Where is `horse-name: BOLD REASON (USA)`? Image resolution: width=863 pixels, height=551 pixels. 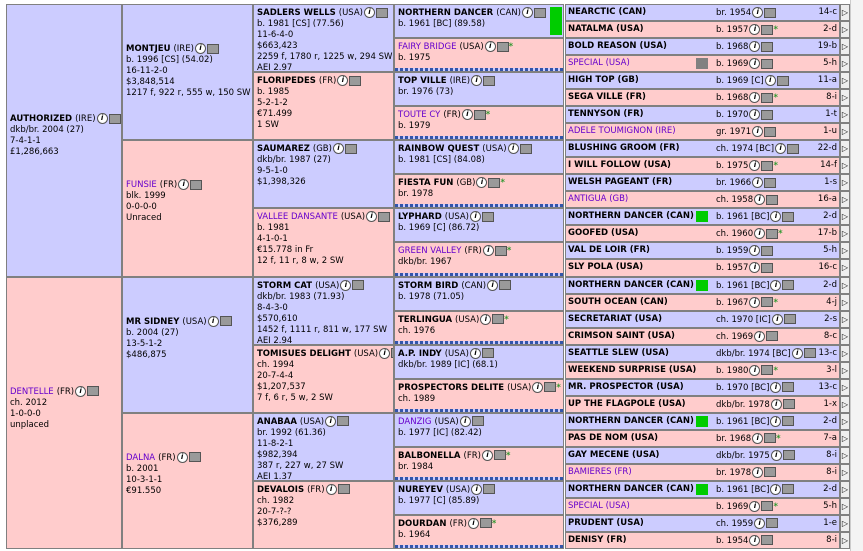 horse-name: BOLD REASON (USA) is located at coordinates (617, 46).